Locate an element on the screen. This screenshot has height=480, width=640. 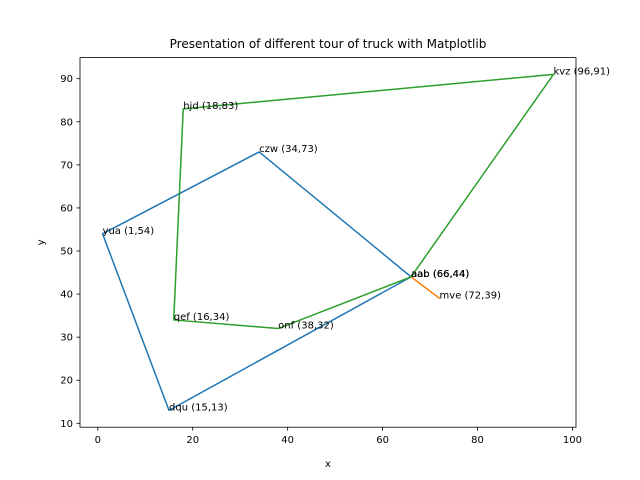
x-tick-label: 0 is located at coordinates (98, 440).